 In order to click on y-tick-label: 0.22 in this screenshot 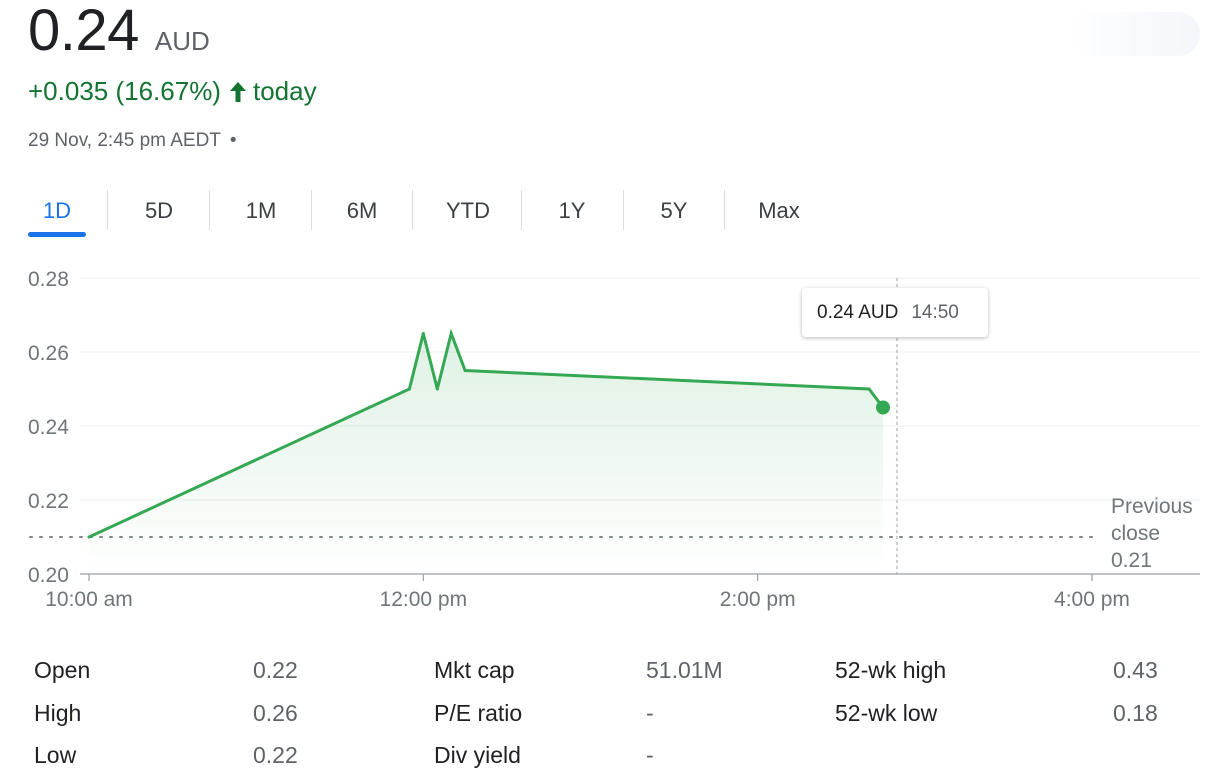, I will do `click(48, 501)`.